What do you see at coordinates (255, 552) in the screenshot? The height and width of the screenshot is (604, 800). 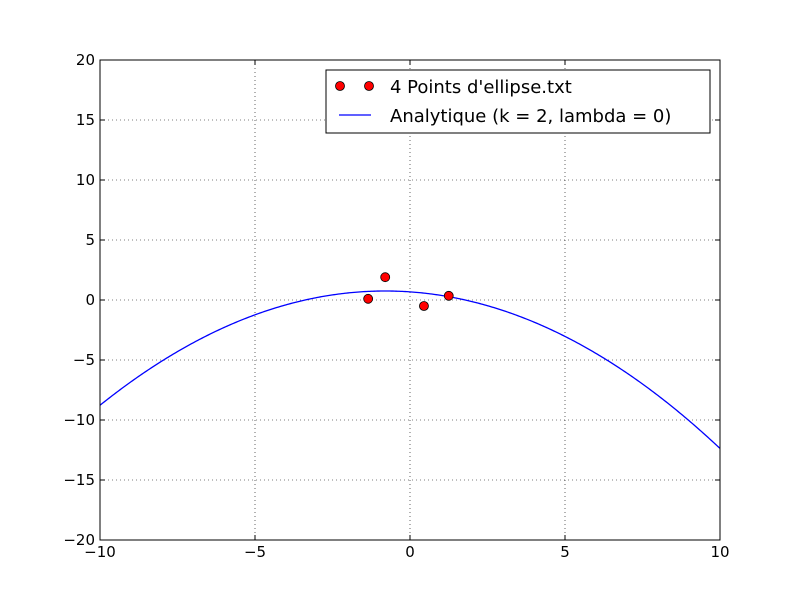 I see `x-tick-label: −5` at bounding box center [255, 552].